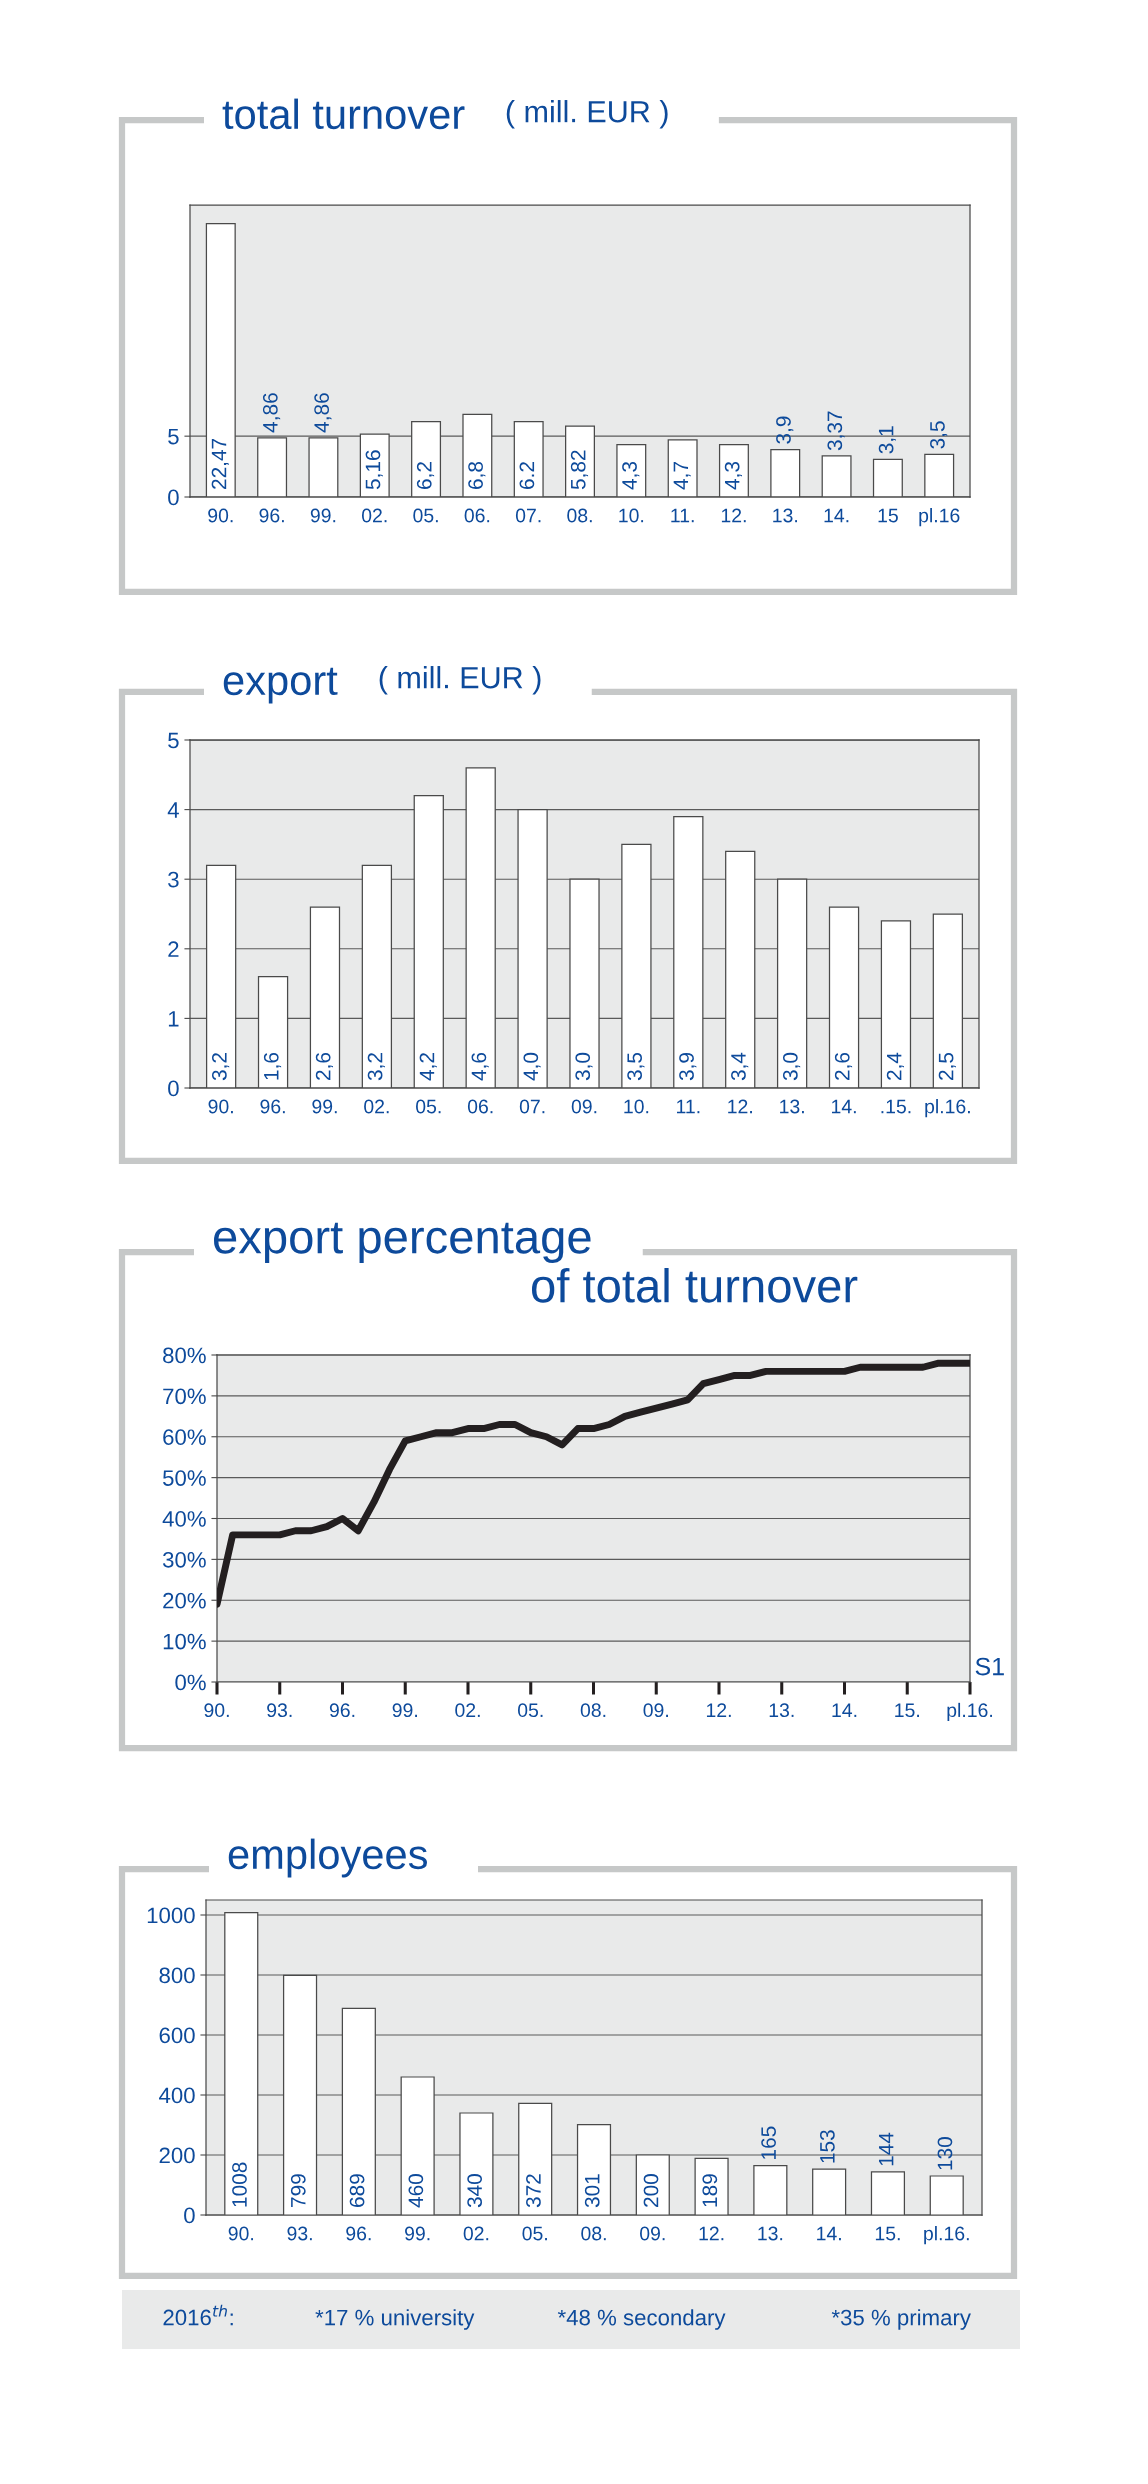  What do you see at coordinates (272, 1066) in the screenshot?
I see `data-label: 1,6` at bounding box center [272, 1066].